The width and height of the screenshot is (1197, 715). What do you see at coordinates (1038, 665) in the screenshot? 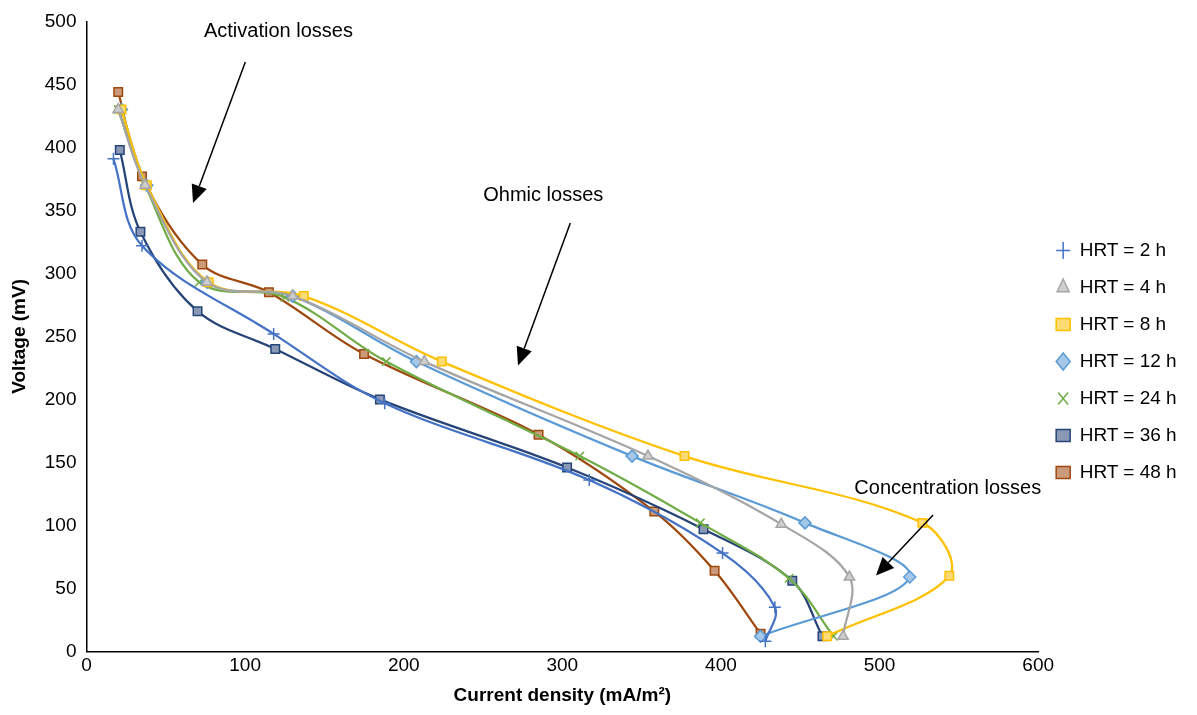
I see `x-tick-label: 600` at bounding box center [1038, 665].